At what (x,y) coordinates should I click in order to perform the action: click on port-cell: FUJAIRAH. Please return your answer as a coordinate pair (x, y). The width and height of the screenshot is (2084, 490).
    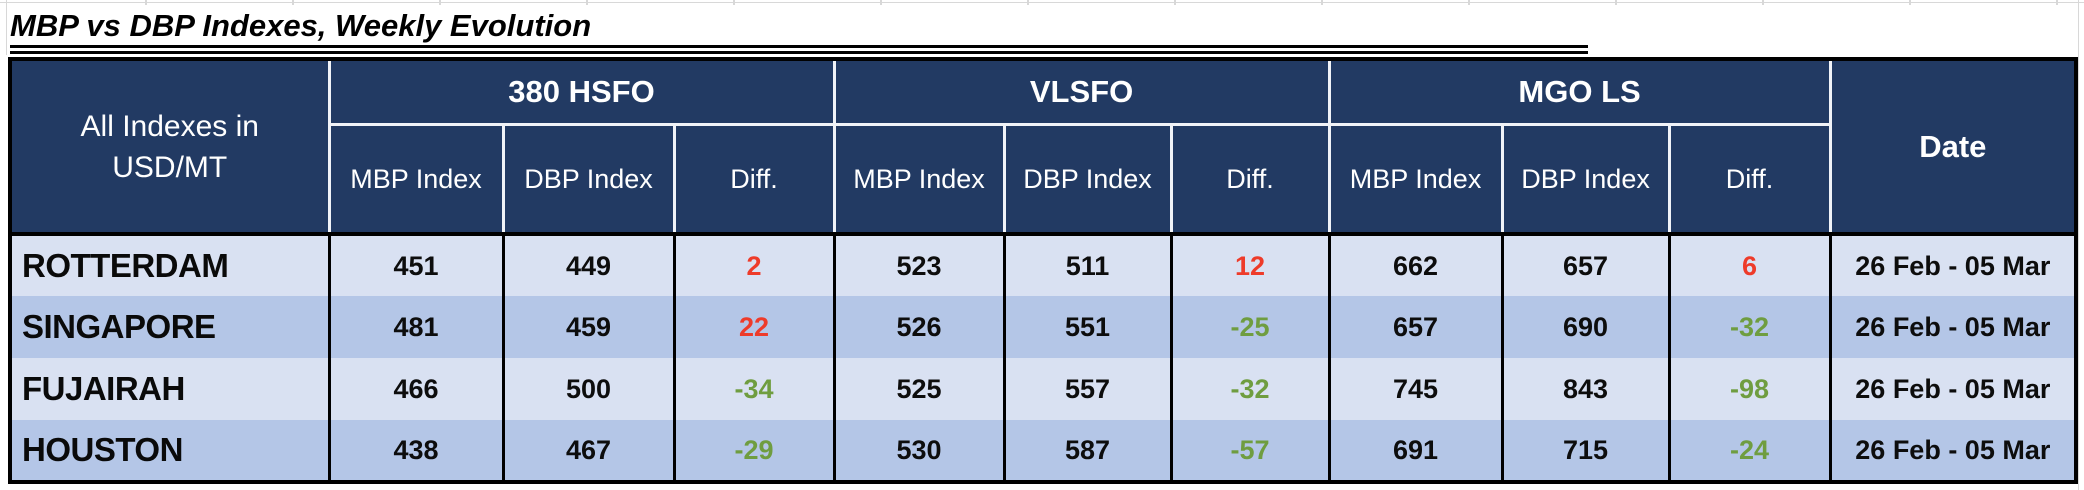
    Looking at the image, I should click on (170, 389).